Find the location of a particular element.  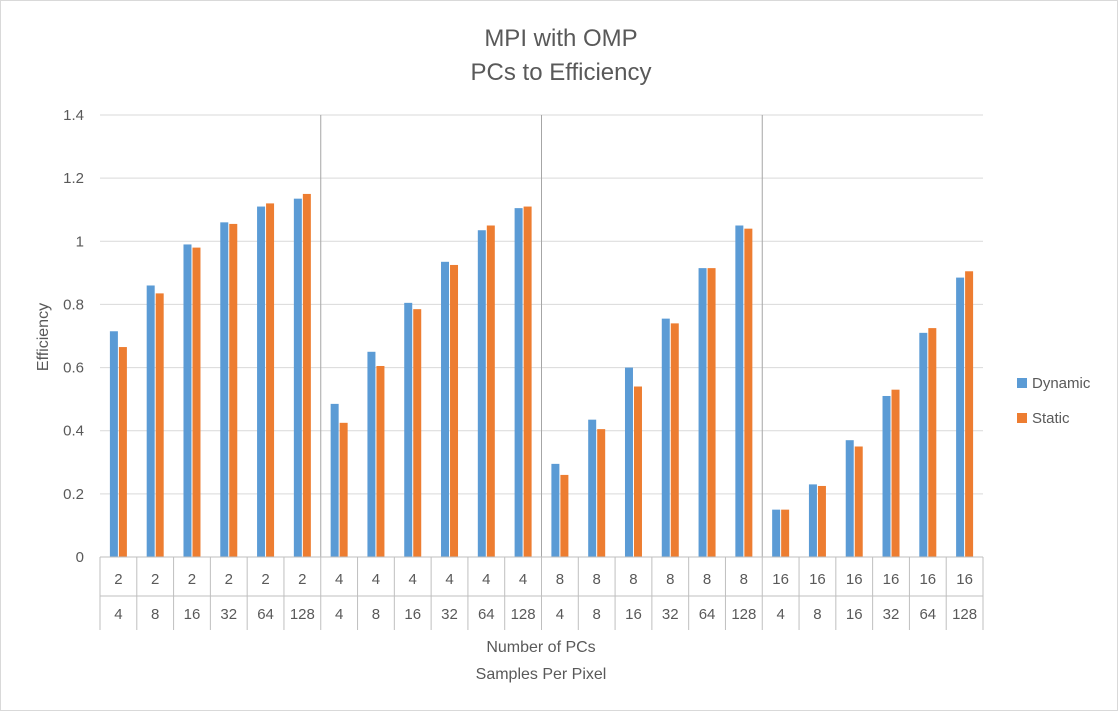

y-tick-label: 1.2 is located at coordinates (73, 178).